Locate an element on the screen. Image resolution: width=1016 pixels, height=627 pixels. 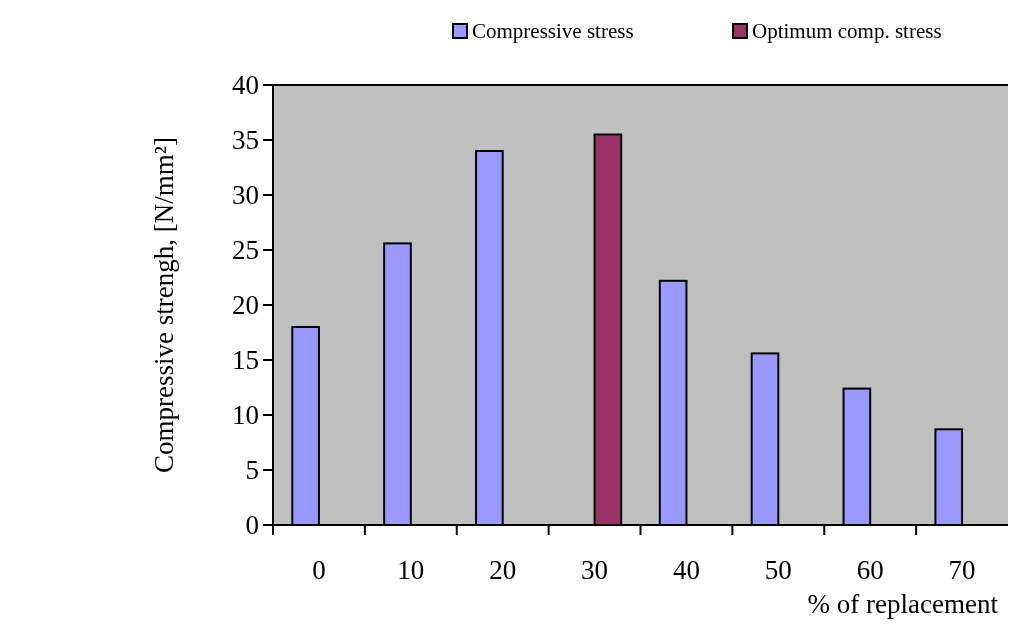
y-tick-label: 40 is located at coordinates (245, 85).